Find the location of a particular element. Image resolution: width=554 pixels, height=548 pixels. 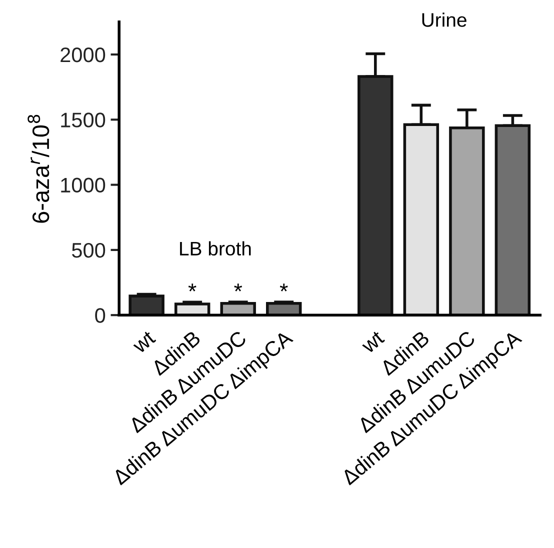

y-tick-label: 1500 is located at coordinates (83, 120).